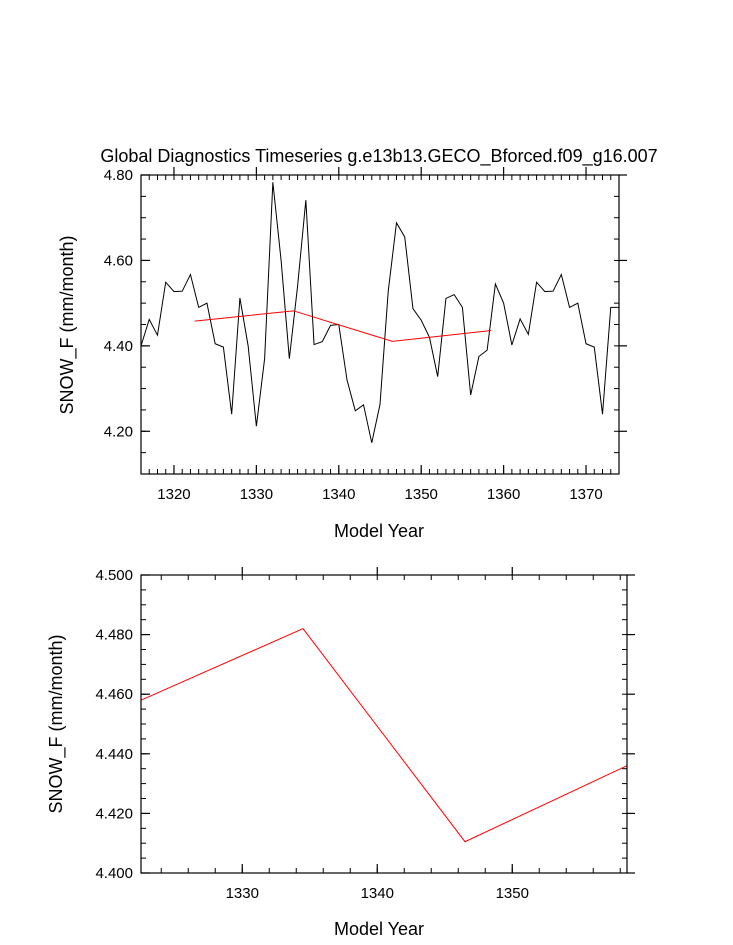 The image size is (733, 945). Describe the element at coordinates (118, 260) in the screenshot. I see `y-tick-label: 4.60` at that location.